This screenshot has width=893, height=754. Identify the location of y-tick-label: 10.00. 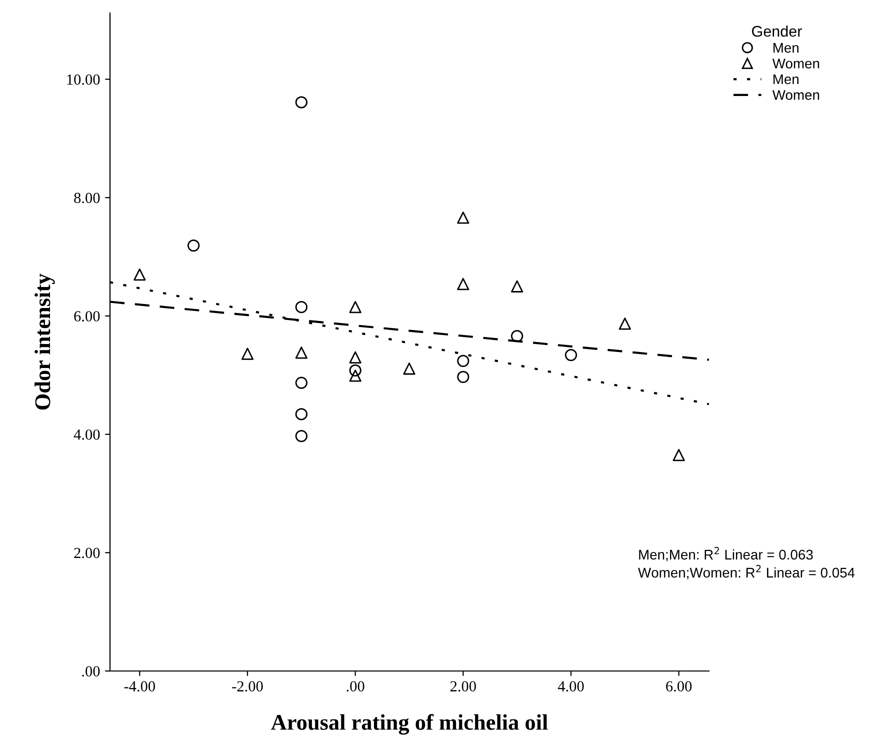
(83, 79).